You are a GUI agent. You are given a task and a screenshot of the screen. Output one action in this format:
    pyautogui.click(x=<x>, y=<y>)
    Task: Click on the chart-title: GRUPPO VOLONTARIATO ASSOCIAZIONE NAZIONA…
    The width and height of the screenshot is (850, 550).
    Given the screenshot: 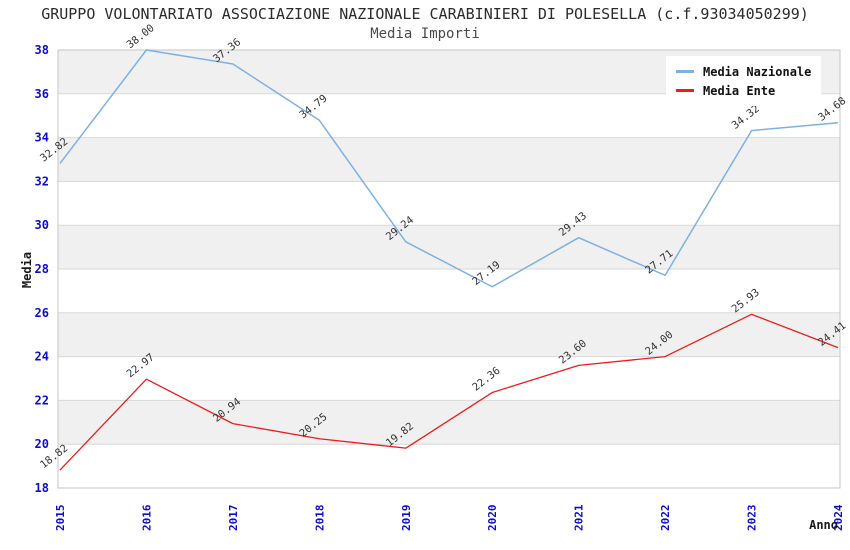 What is the action you would take?
    pyautogui.click(x=425, y=14)
    